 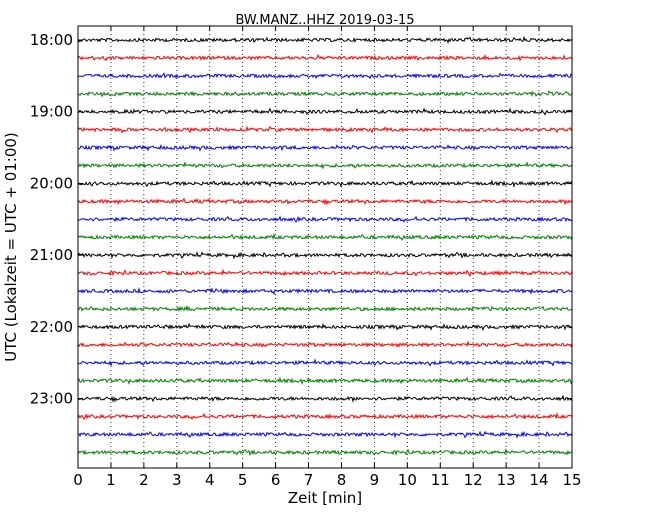 What do you see at coordinates (51, 40) in the screenshot?
I see `y-tick-label: 18:00` at bounding box center [51, 40].